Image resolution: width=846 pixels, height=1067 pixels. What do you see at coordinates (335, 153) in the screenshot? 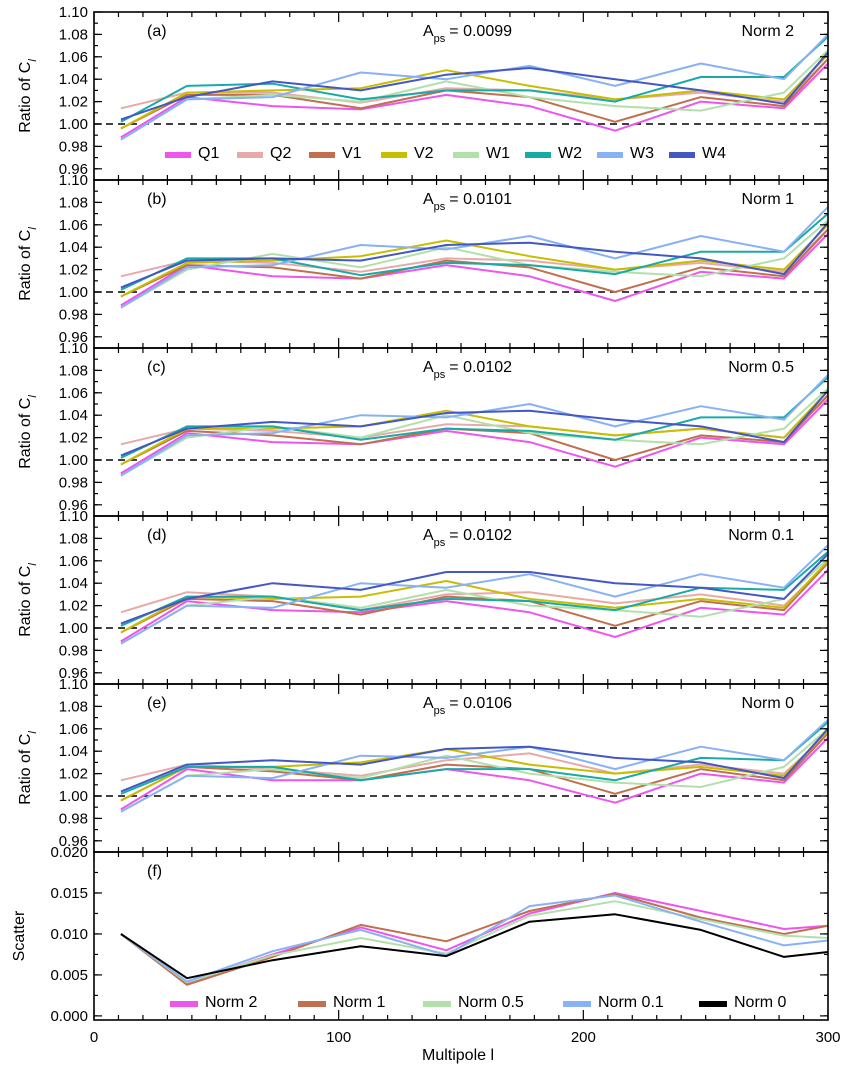
I see `legend-item-v1: V1` at bounding box center [335, 153].